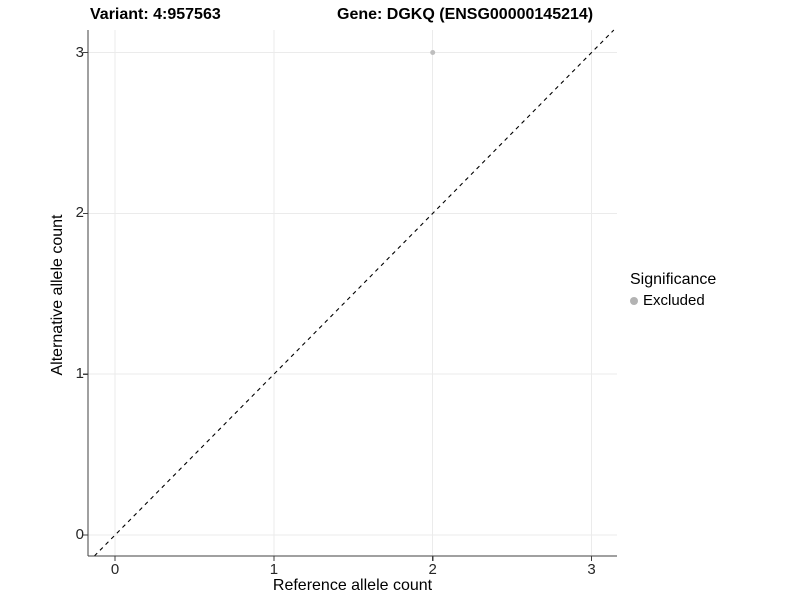 The image size is (800, 600). Describe the element at coordinates (274, 569) in the screenshot. I see `x-tick-label-1: 1` at that location.